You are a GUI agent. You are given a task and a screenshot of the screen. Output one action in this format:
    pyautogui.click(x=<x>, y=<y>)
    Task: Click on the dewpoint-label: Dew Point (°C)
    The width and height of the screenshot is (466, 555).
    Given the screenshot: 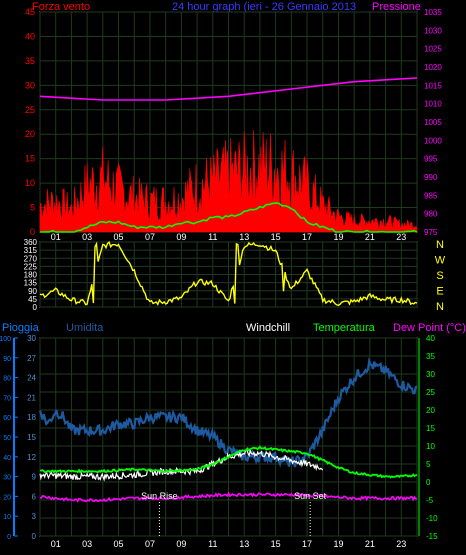 What is the action you would take?
    pyautogui.click(x=429, y=328)
    